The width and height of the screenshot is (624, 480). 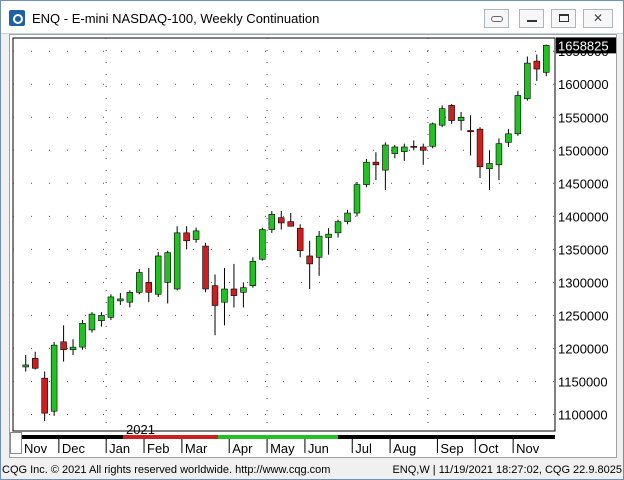 What do you see at coordinates (583, 150) in the screenshot?
I see `y-tick-label: 1500000` at bounding box center [583, 150].